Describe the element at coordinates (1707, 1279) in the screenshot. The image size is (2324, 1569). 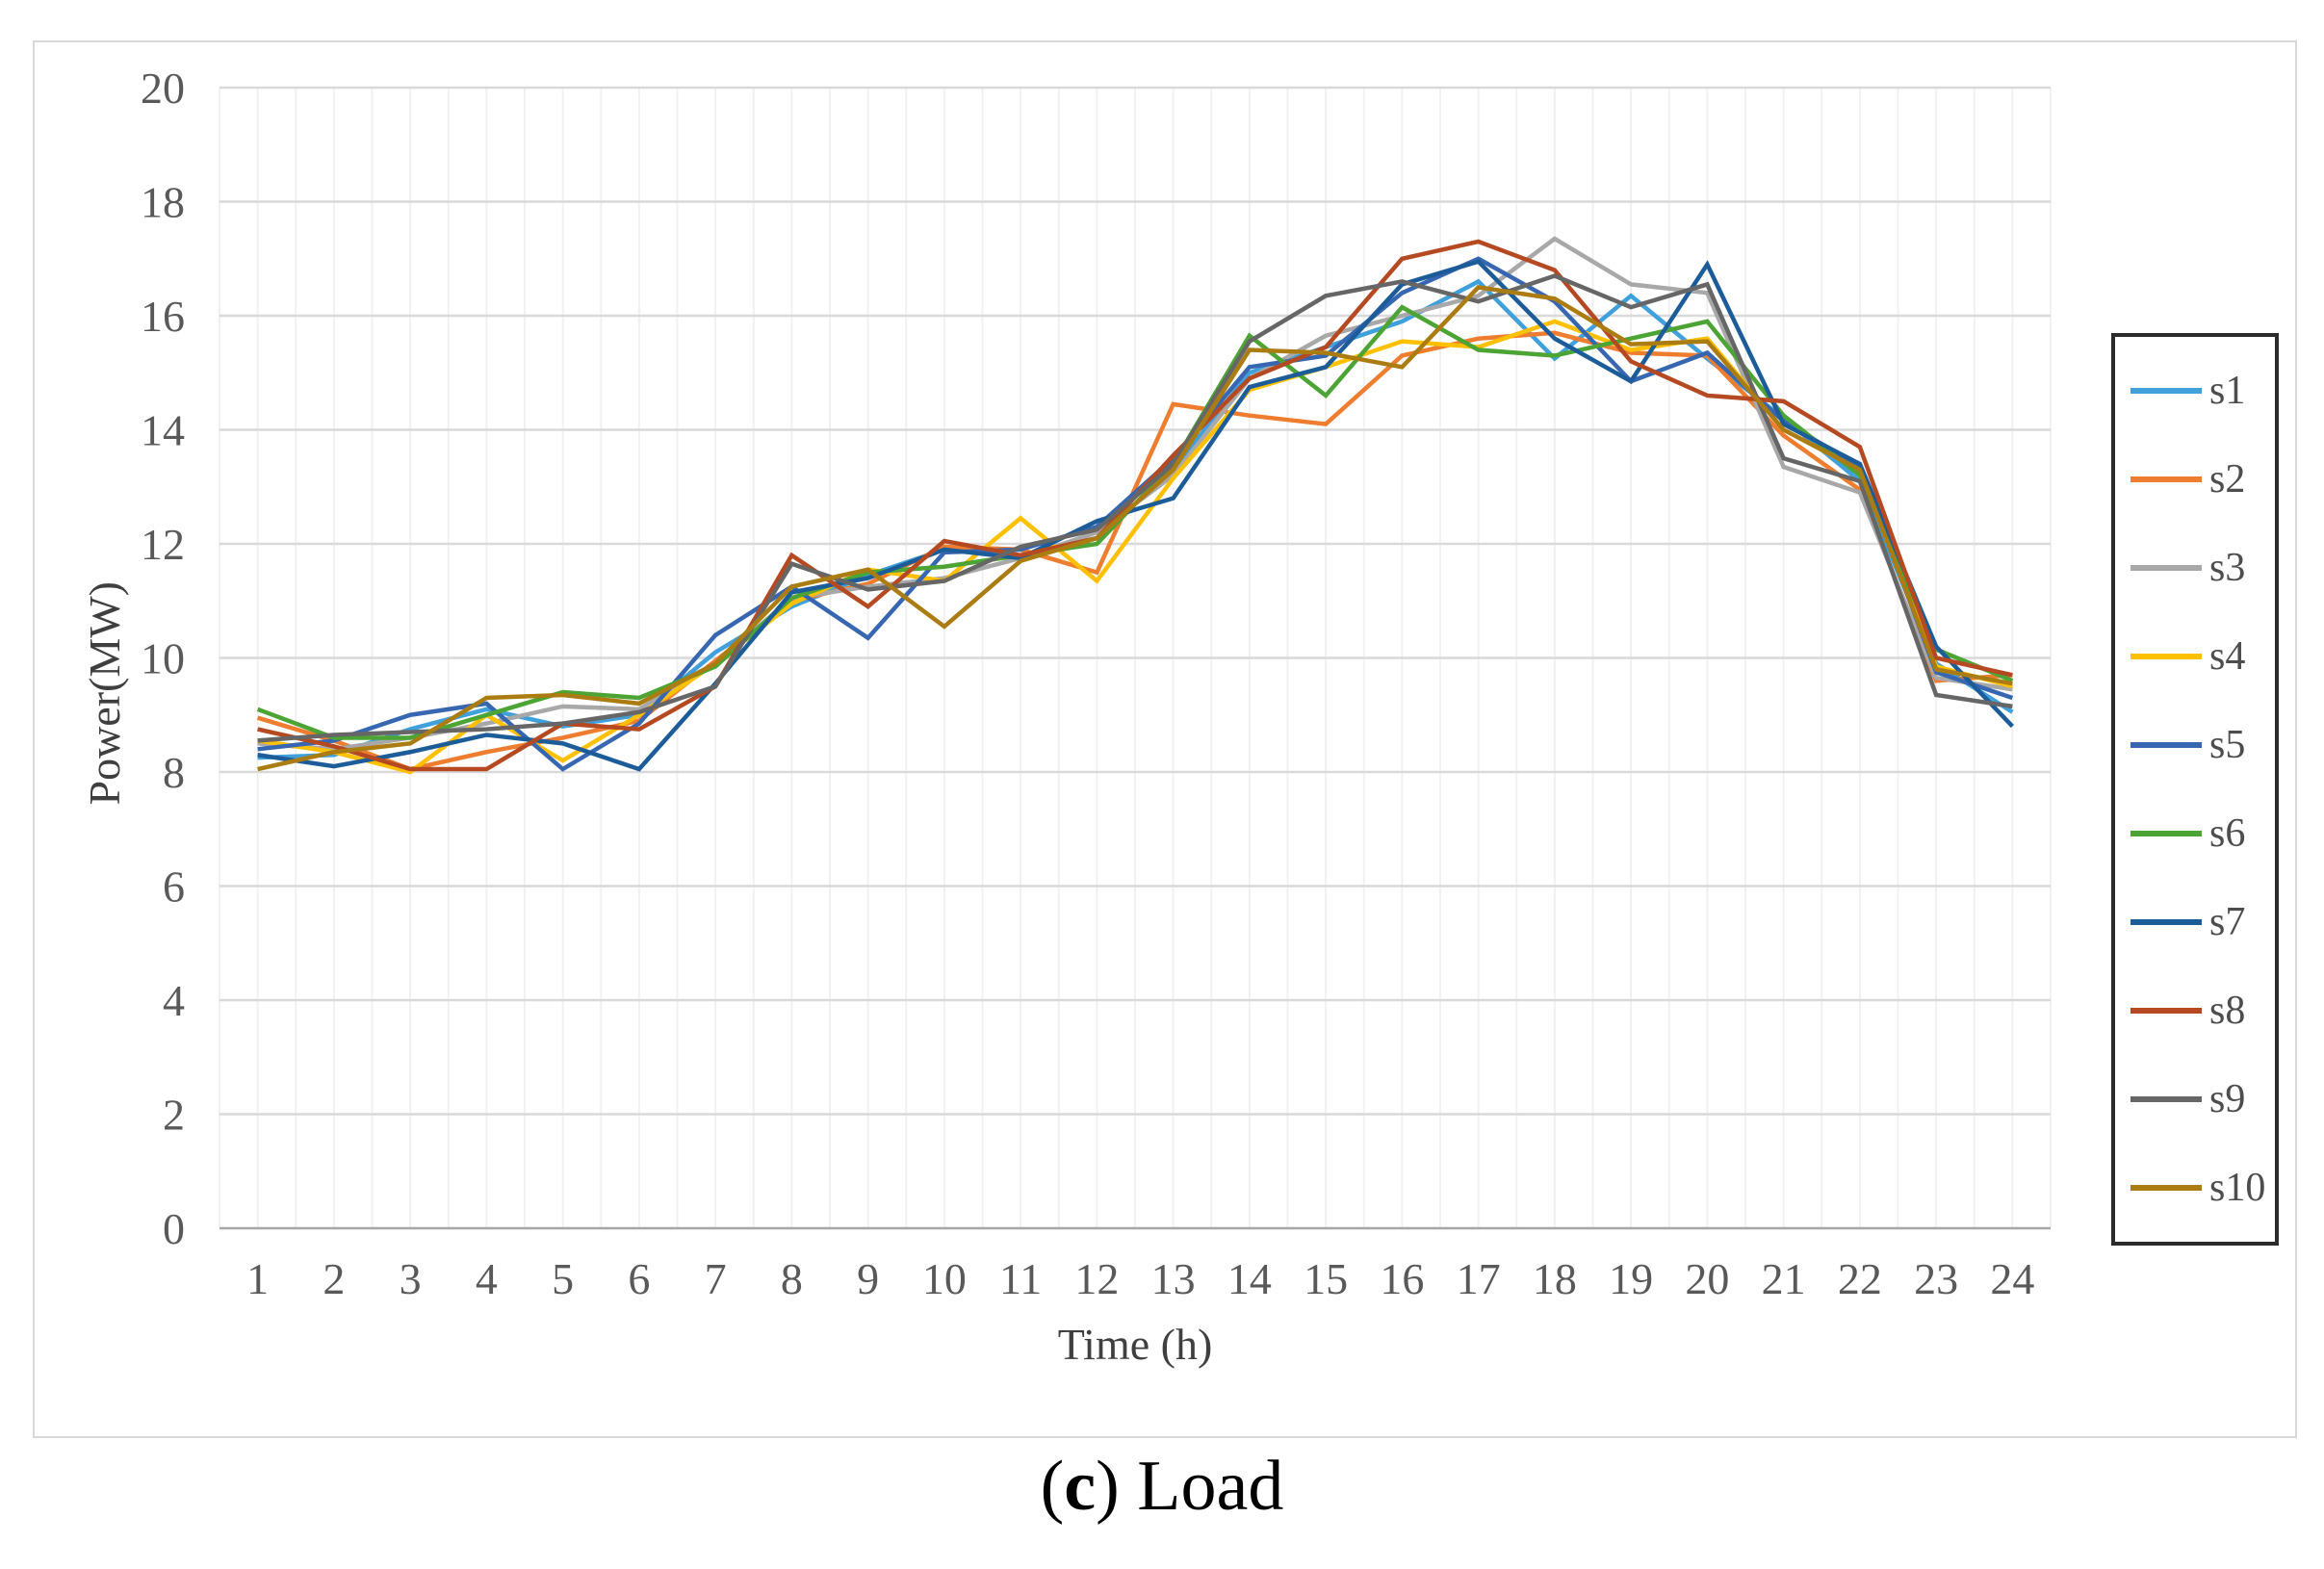
I see `x-tick-label-20: 20` at that location.